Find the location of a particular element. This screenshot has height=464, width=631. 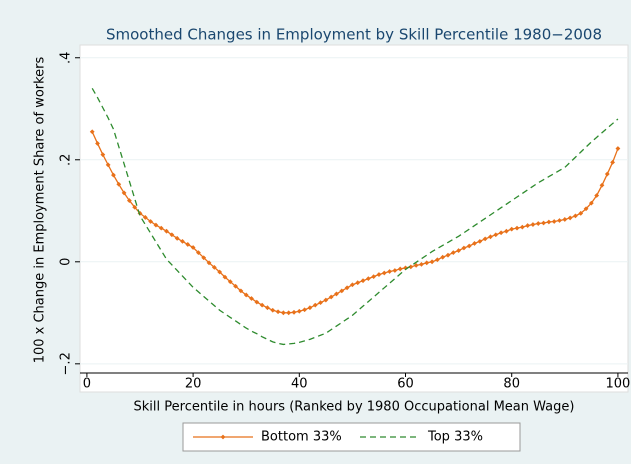

y-tick-label: −.2 is located at coordinates (66, 363).